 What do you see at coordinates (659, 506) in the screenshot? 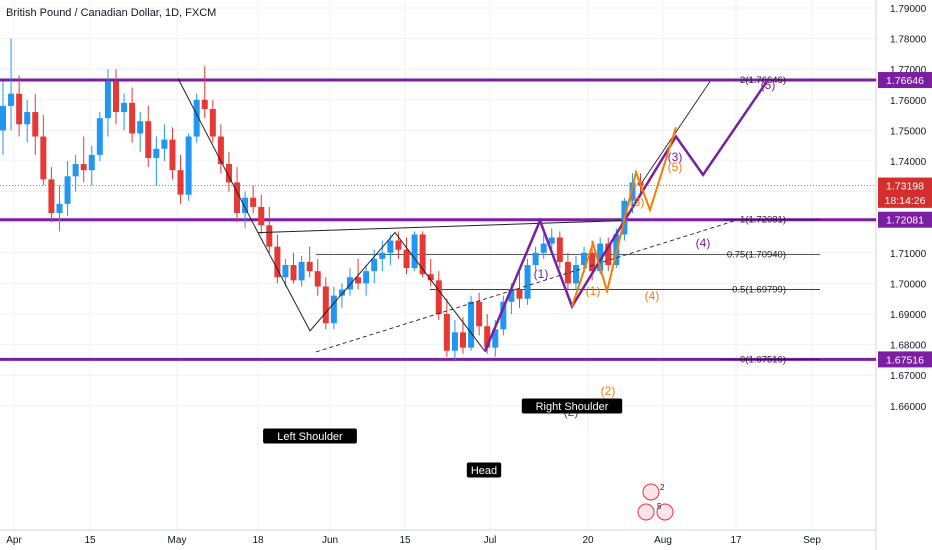
I see `event-badge-count: 5` at bounding box center [659, 506].